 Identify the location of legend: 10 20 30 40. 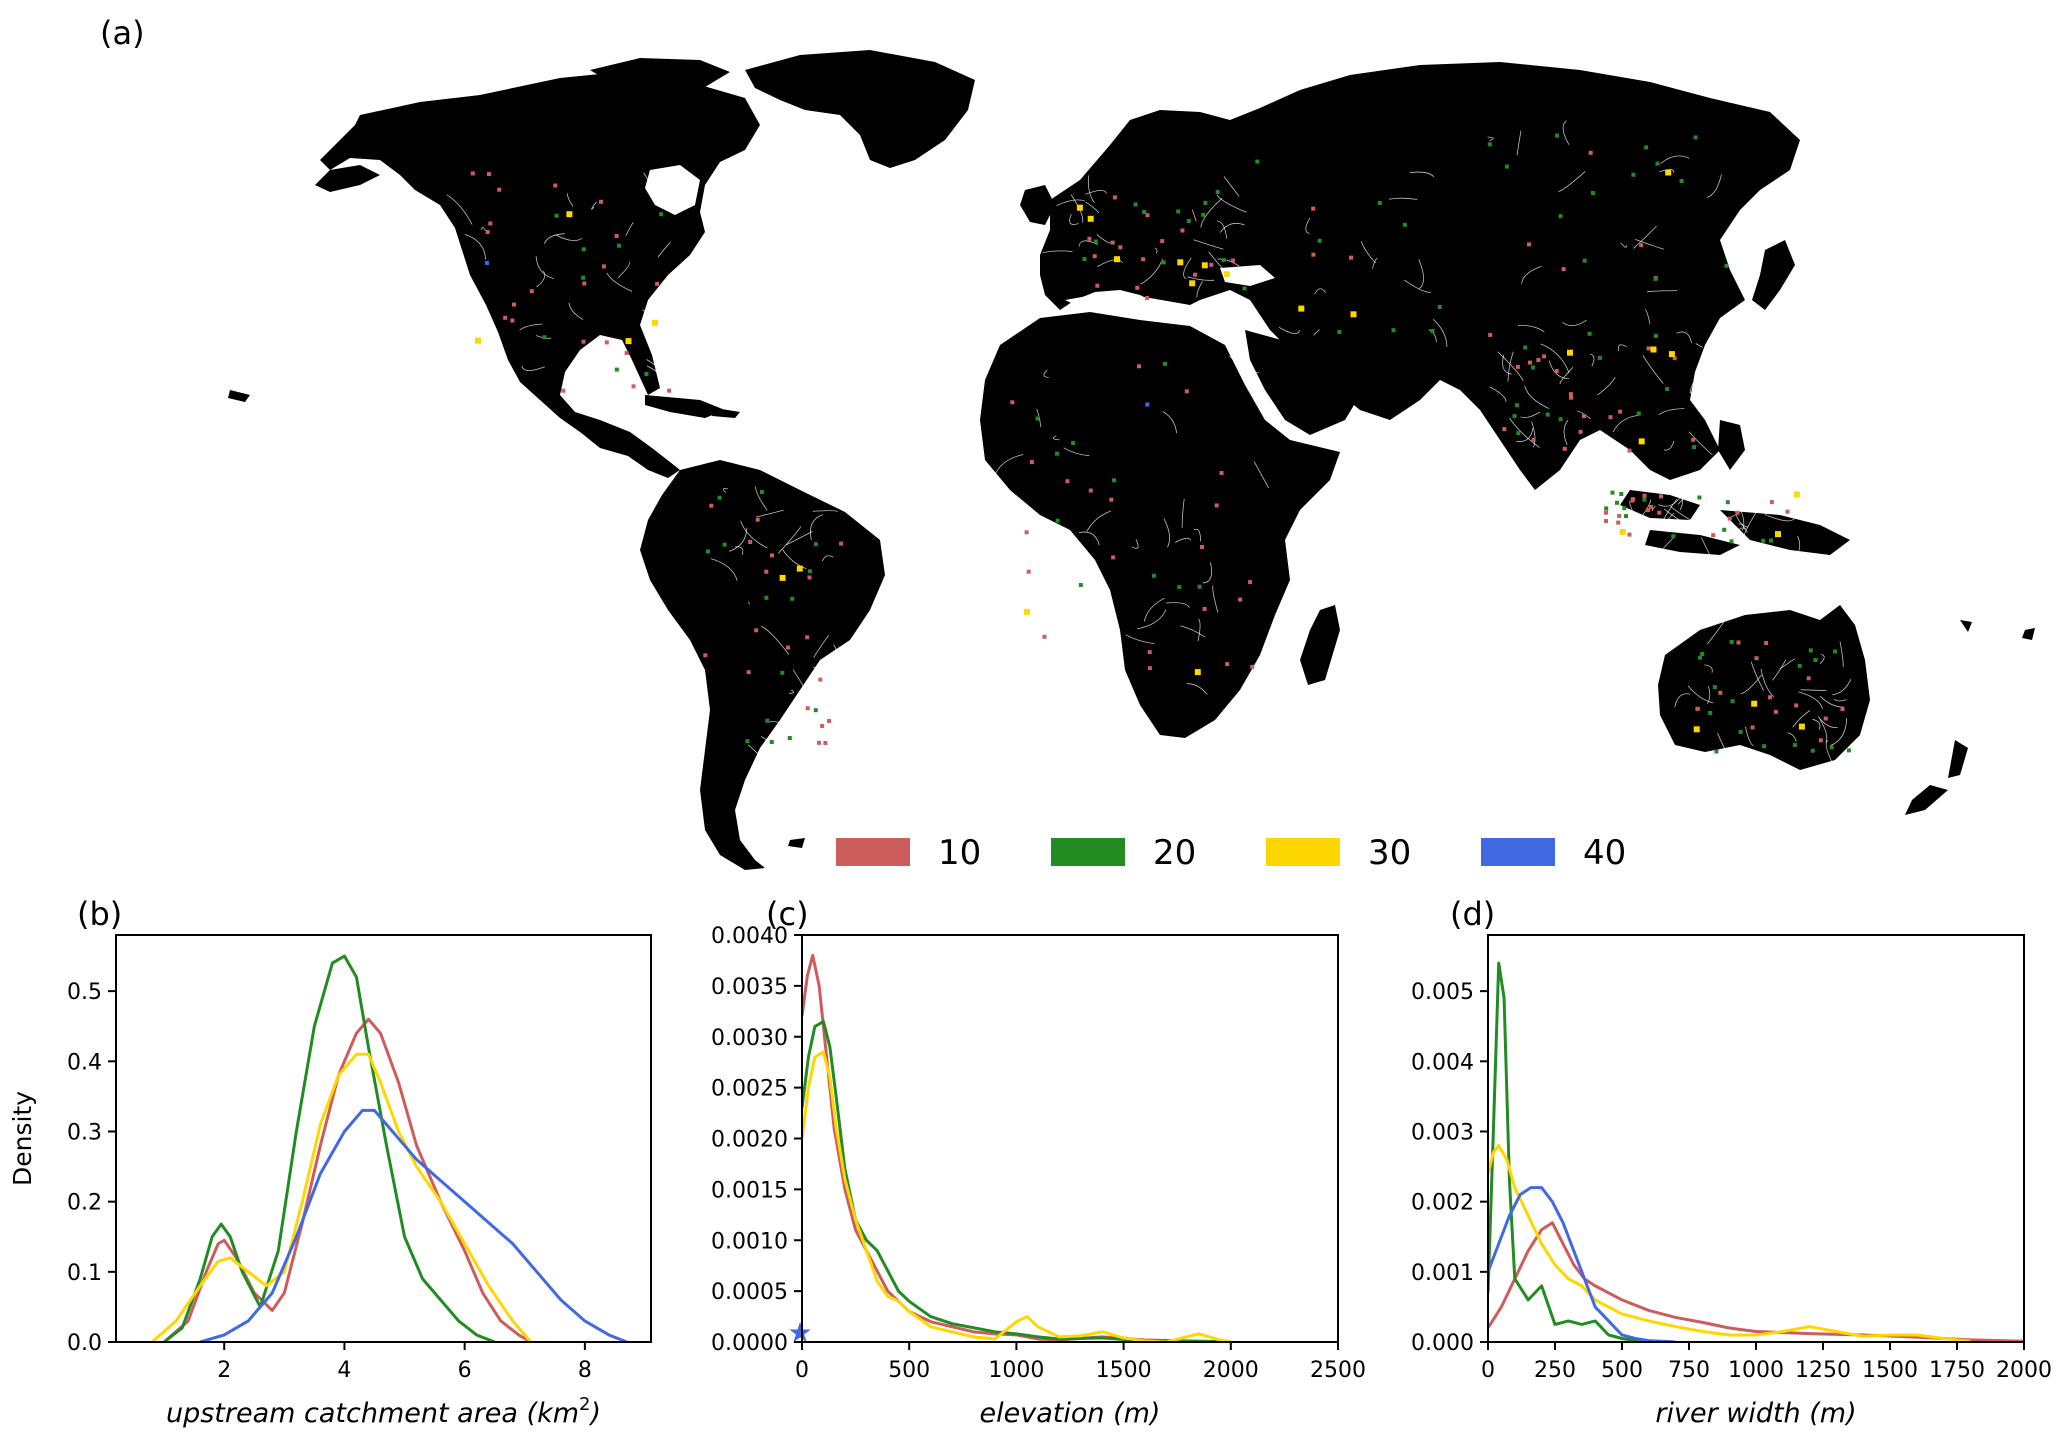
(1231, 853).